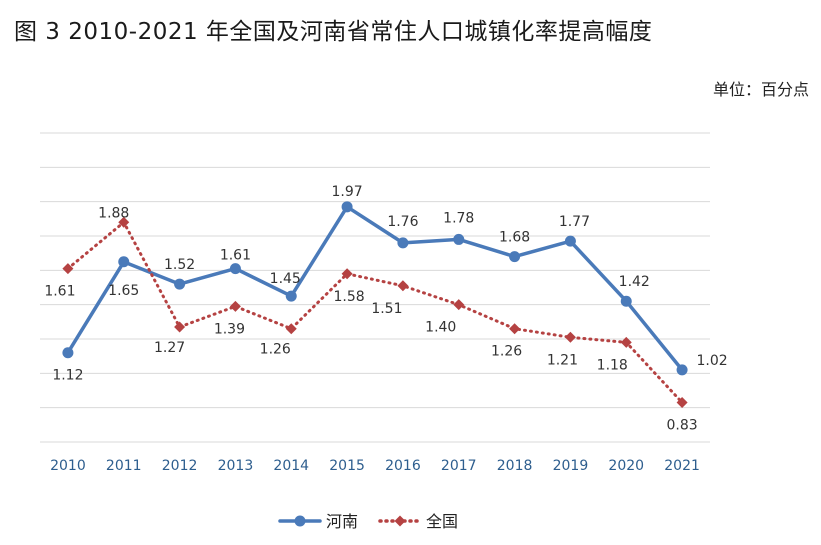 Image resolution: width=821 pixels, height=545 pixels. What do you see at coordinates (236, 466) in the screenshot?
I see `x-tick-label: 2013` at bounding box center [236, 466].